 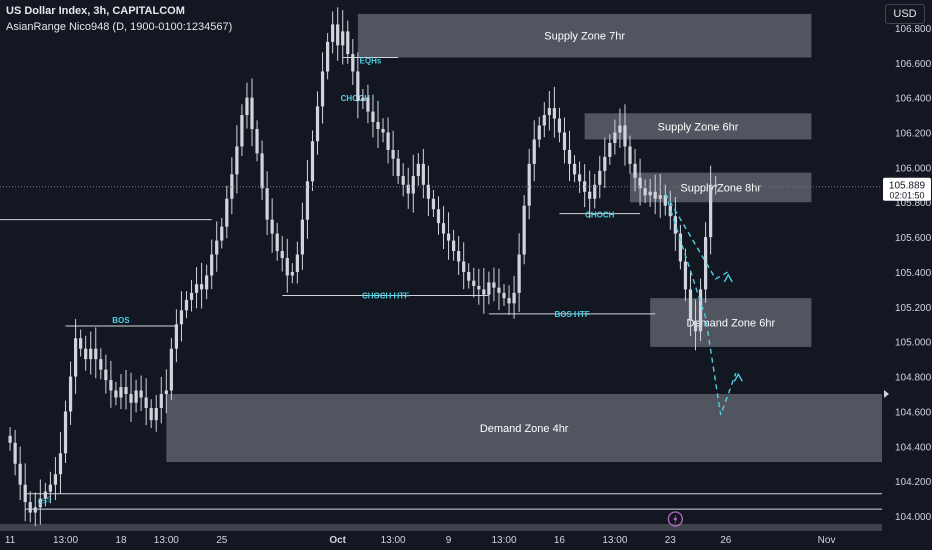 What do you see at coordinates (905, 14) in the screenshot?
I see `currency-button: USD` at bounding box center [905, 14].